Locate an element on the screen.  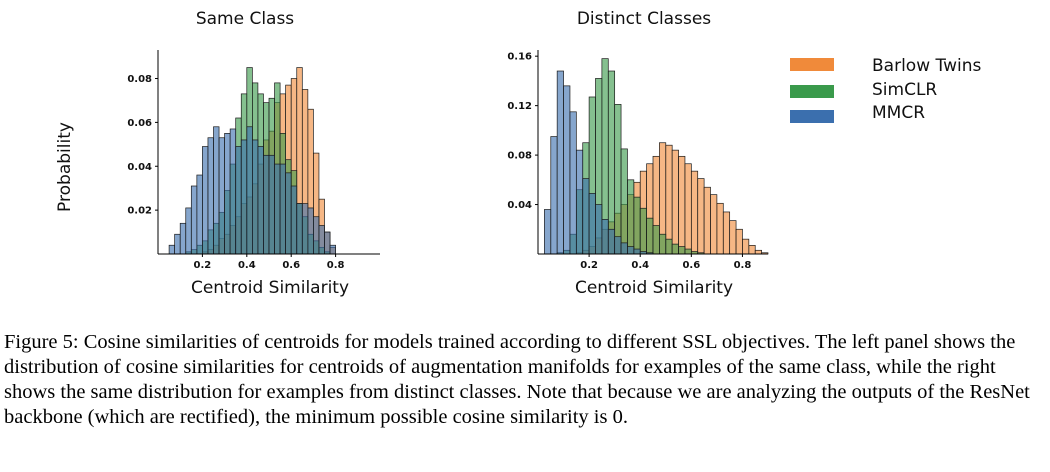
legend-item-simclr: SimCLR is located at coordinates (863, 90).